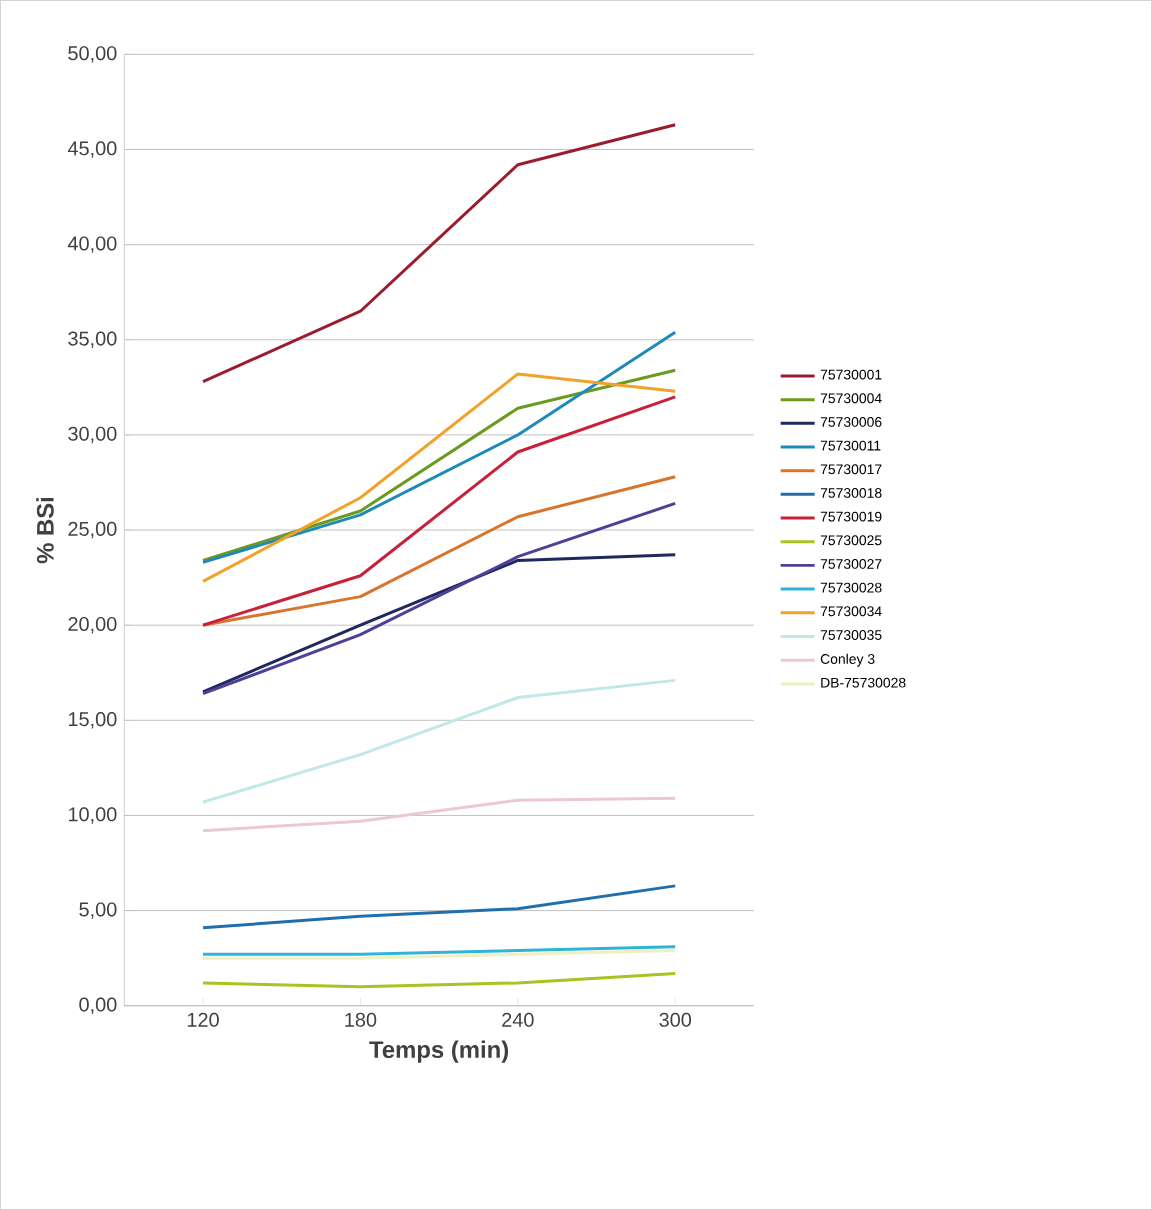 This screenshot has height=1210, width=1152. I want to click on y-tick-label: 20,00, so click(92, 625).